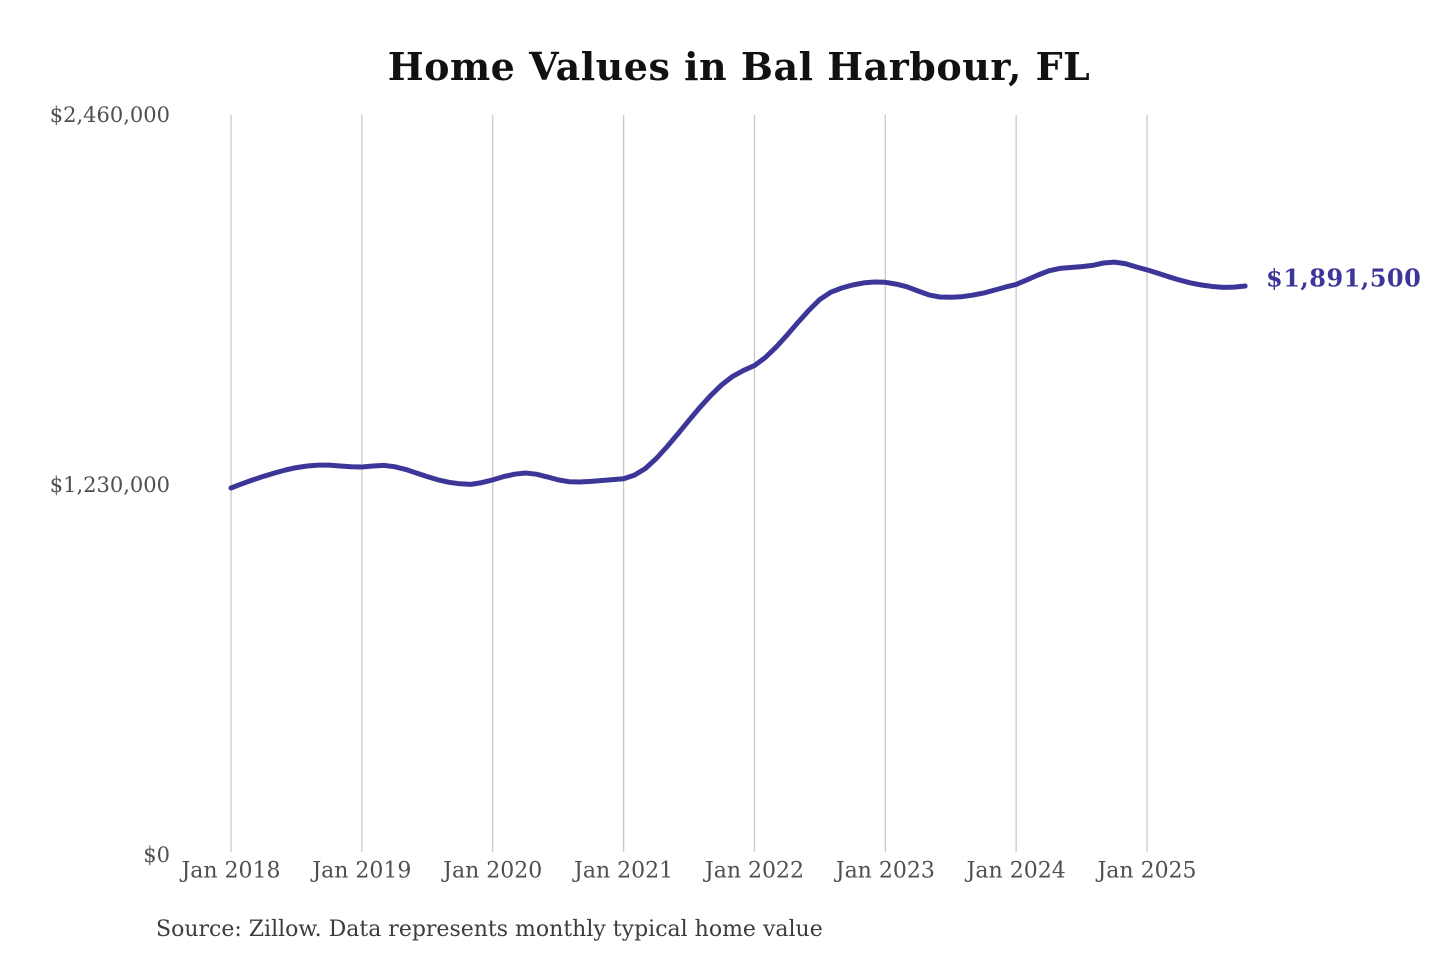 The width and height of the screenshot is (1440, 960). I want to click on latest-value-label: $1,891,500, so click(1344, 278).